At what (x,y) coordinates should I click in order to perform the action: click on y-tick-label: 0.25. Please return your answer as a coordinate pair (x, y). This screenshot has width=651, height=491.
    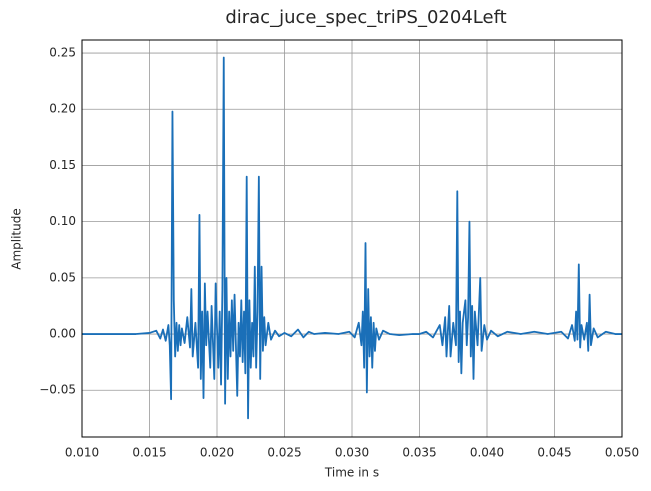
    Looking at the image, I should click on (62, 53).